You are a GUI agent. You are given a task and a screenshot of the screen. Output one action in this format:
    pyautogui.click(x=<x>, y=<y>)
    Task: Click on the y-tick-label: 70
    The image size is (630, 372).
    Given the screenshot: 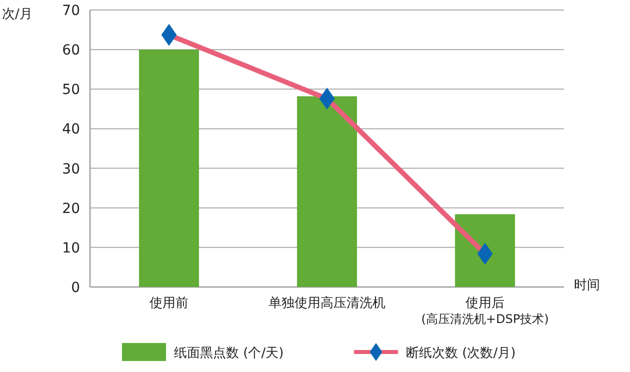 What is the action you would take?
    pyautogui.click(x=71, y=11)
    